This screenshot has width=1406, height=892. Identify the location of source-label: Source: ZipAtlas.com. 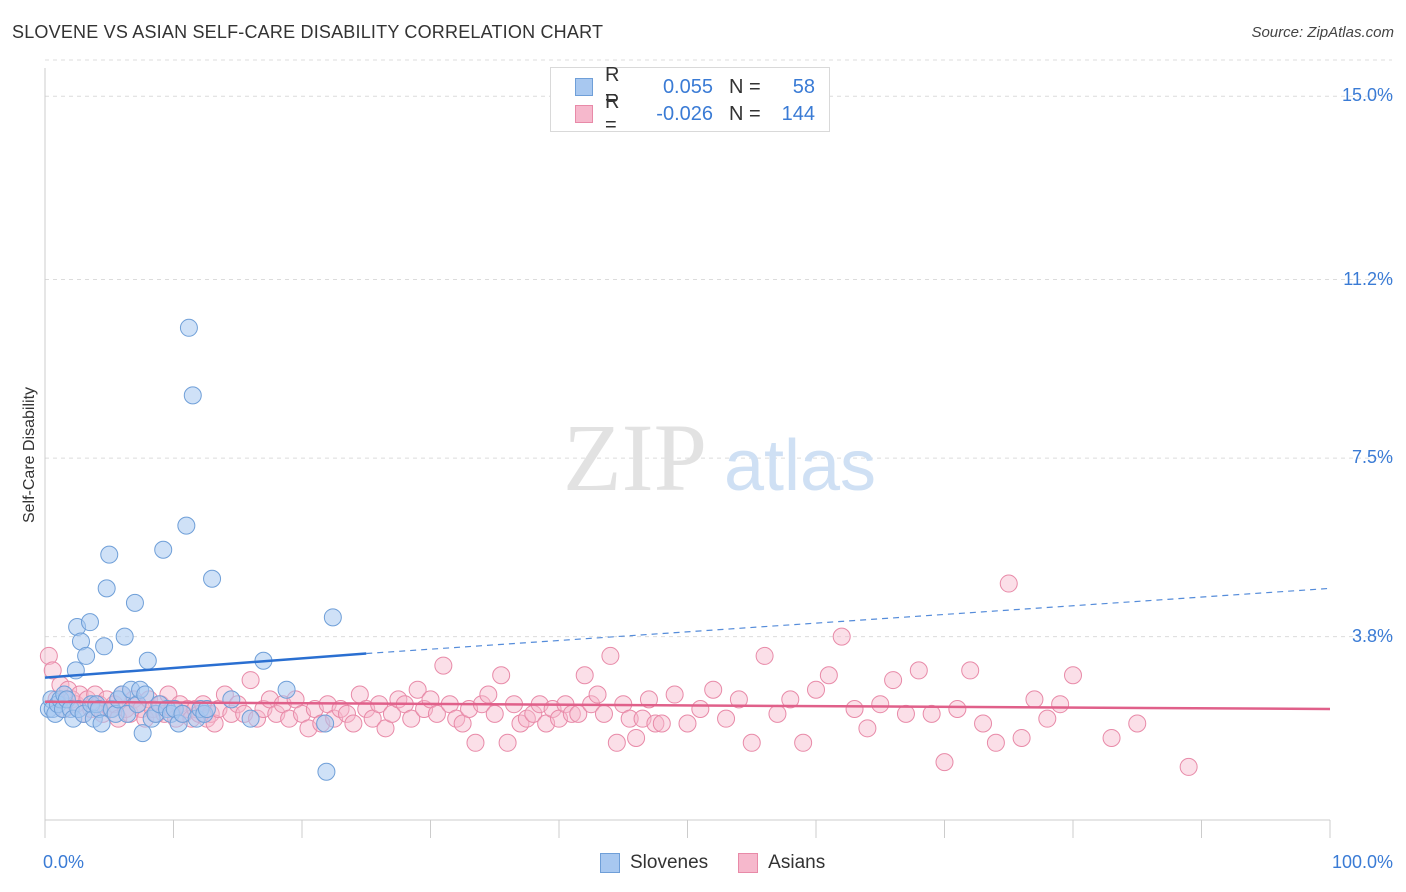
(1322, 32).